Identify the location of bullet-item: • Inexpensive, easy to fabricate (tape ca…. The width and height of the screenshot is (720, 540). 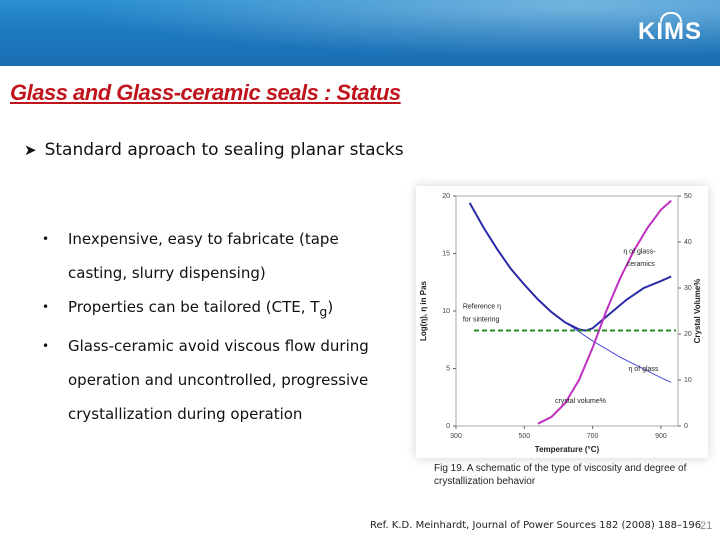
(222, 256).